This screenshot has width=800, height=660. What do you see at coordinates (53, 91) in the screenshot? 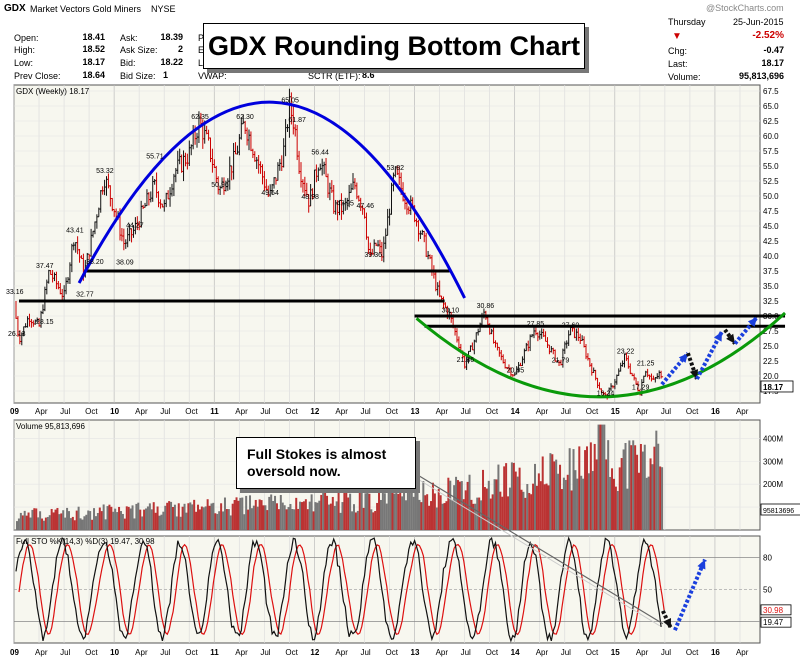
I see `price-legend: GDX (Weekly) 18.17` at bounding box center [53, 91].